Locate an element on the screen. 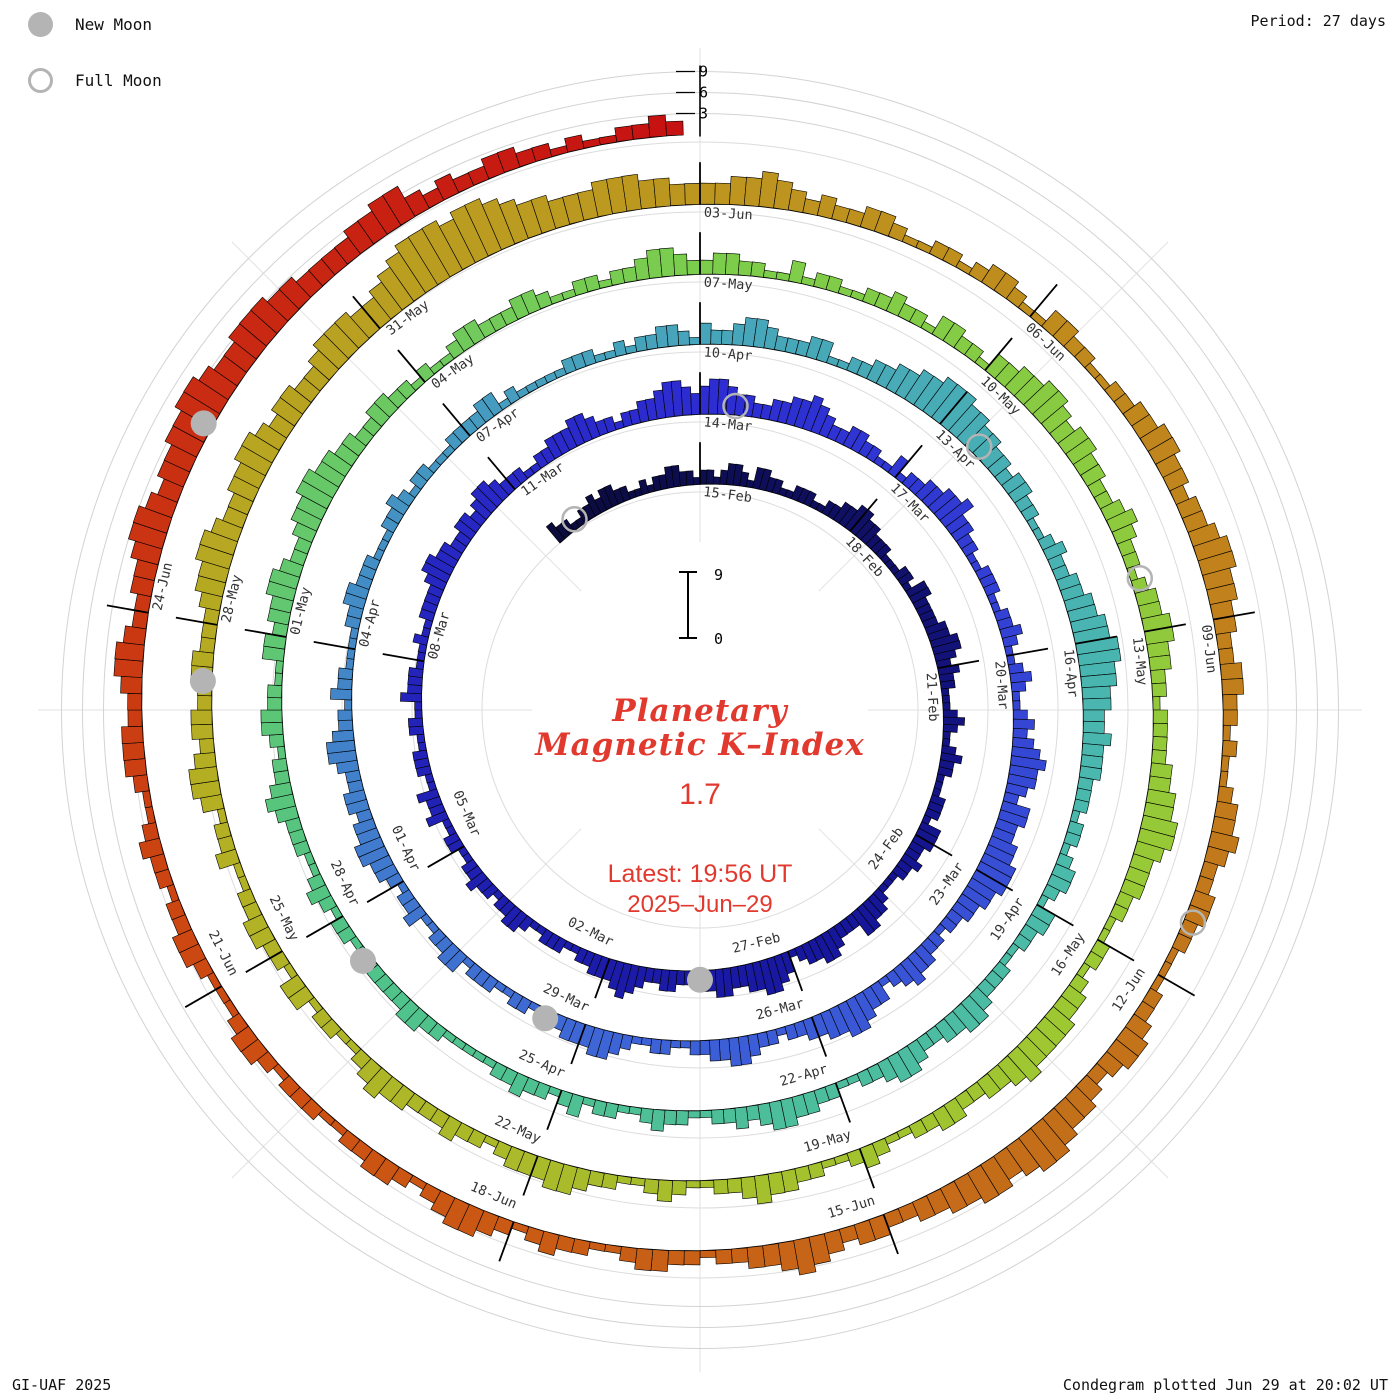 The height and width of the screenshot is (1400, 1400). k-scale-tick-label: 3 is located at coordinates (703, 114).